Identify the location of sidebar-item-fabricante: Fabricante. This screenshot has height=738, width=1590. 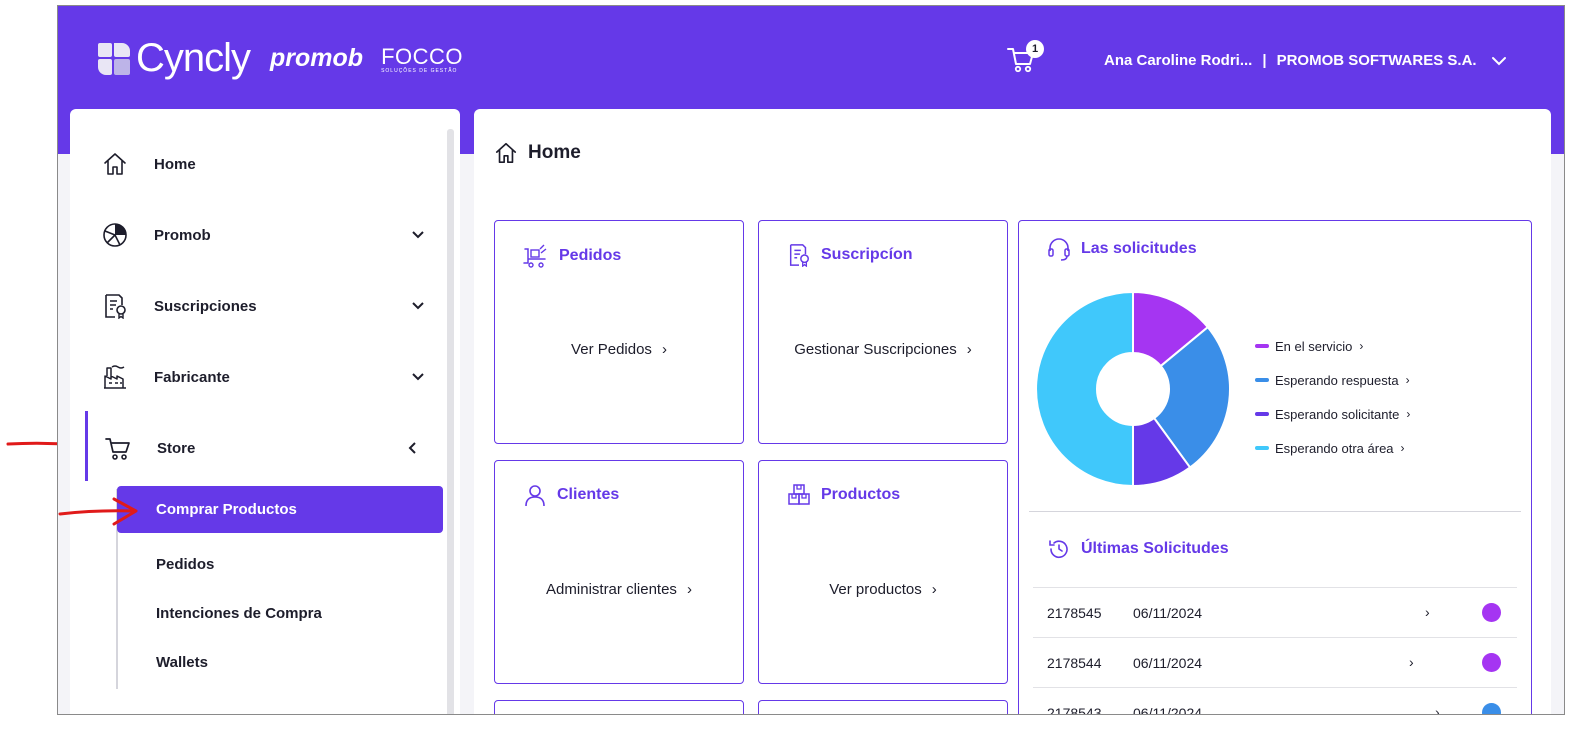
(260, 377).